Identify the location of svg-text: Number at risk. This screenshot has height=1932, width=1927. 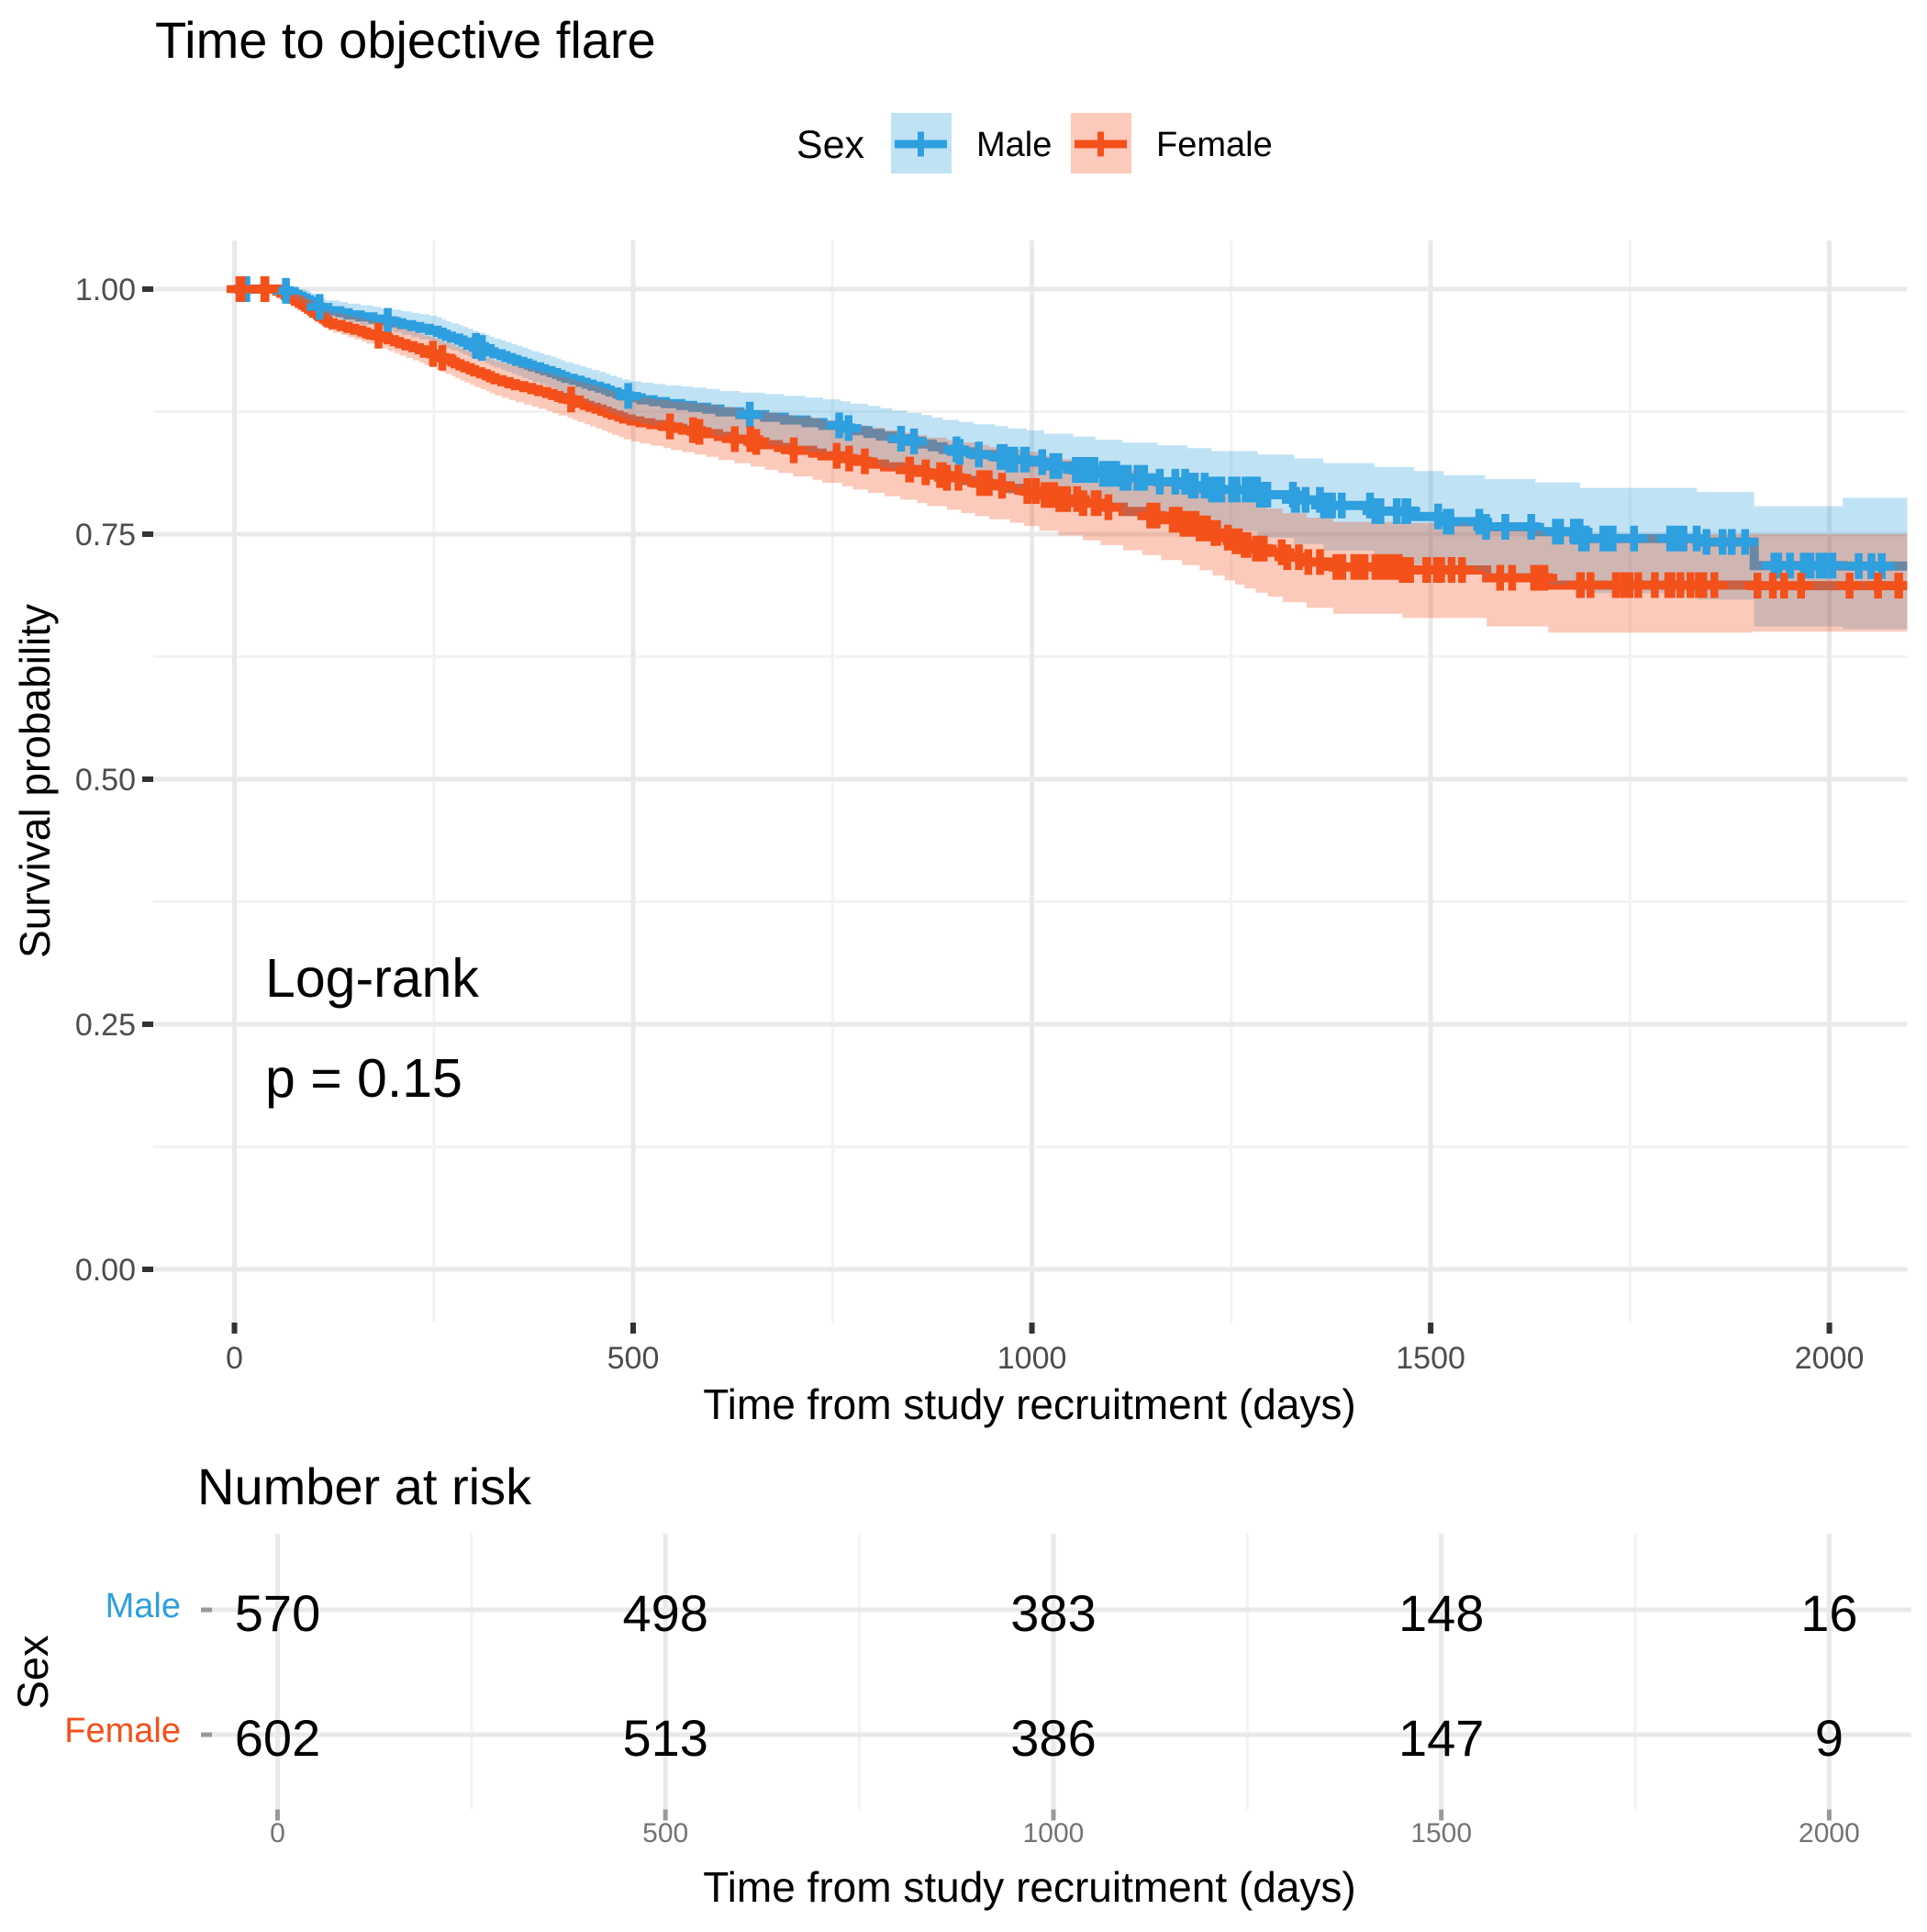
(364, 1486).